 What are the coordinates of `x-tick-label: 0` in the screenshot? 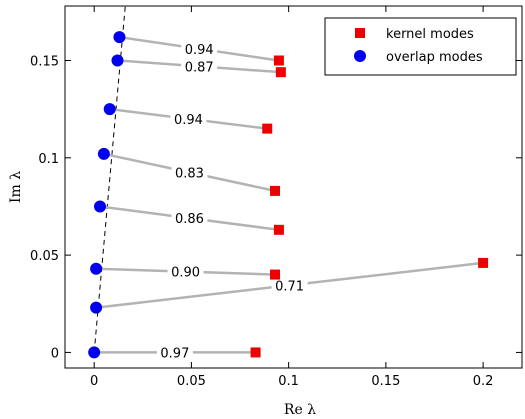 It's located at (94, 381).